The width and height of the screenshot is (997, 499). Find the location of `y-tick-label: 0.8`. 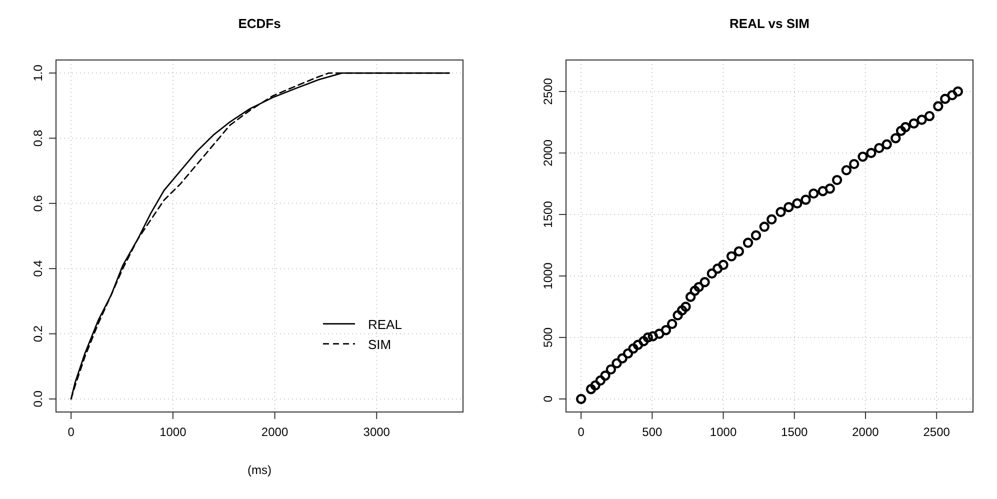

y-tick-label: 0.8 is located at coordinates (38, 138).